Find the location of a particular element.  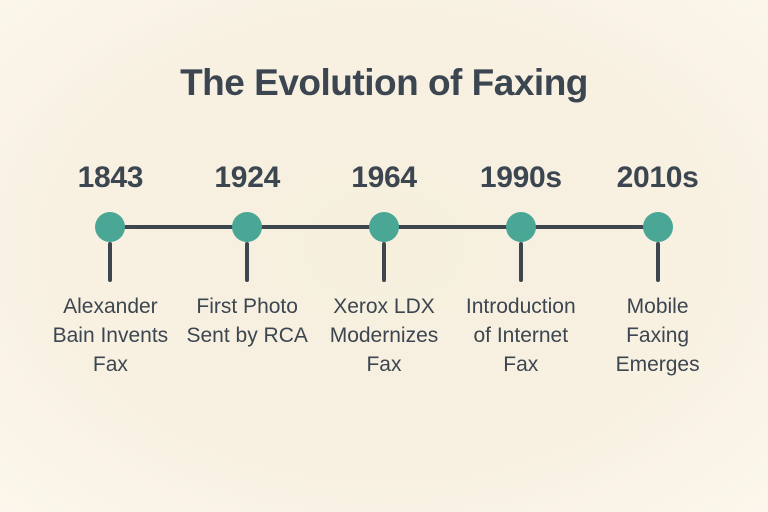

milestone-label: Xerox LDX Modernizes Fax is located at coordinates (384, 335).